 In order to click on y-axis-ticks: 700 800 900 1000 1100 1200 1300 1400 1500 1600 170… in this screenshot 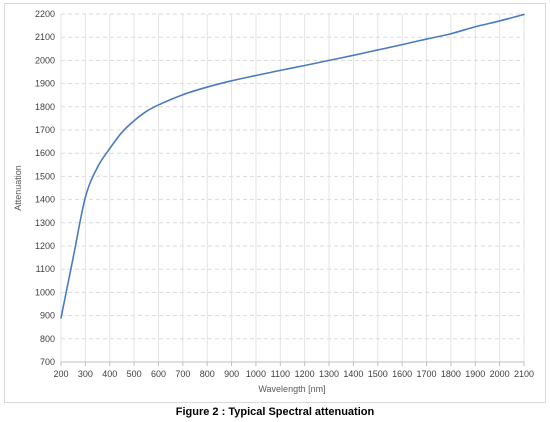, I will do `click(45, 188)`.